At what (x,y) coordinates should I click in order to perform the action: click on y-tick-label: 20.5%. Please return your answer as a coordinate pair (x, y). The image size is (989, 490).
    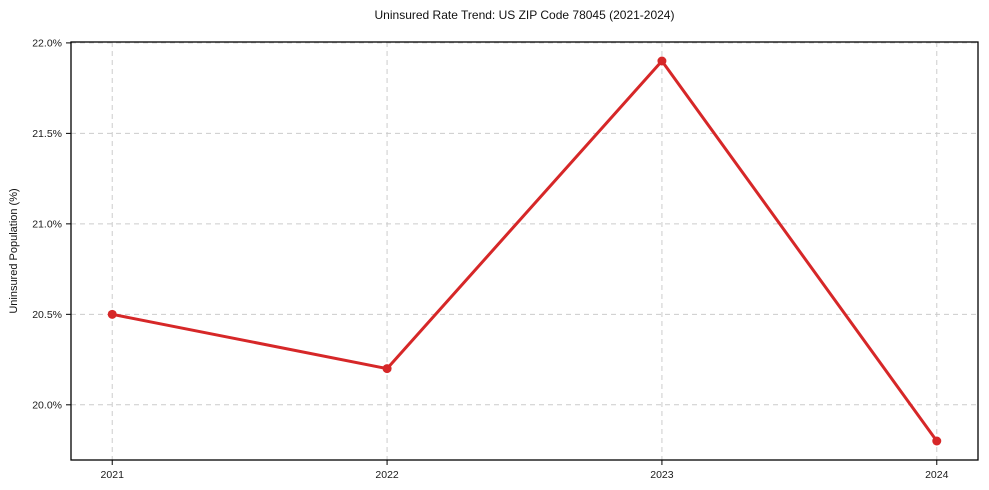
    Looking at the image, I should click on (47, 315).